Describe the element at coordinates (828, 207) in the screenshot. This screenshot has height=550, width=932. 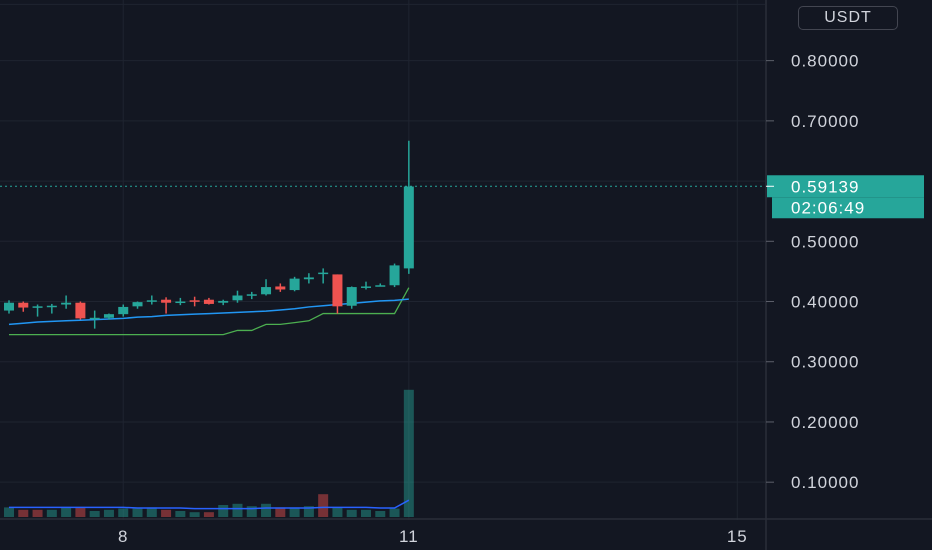
I see `countdown-label: 02:06:49` at that location.